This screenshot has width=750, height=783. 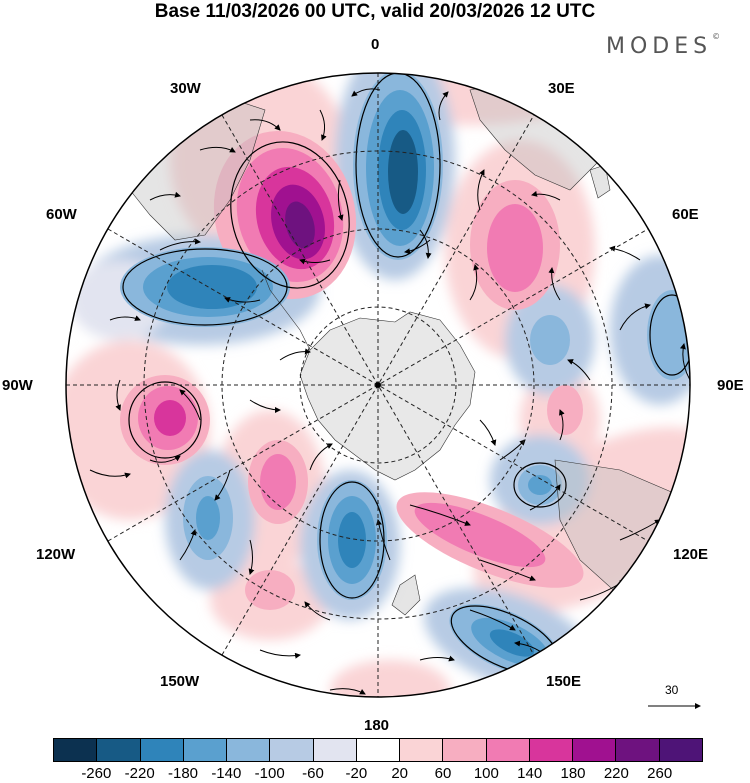 What do you see at coordinates (399, 773) in the screenshot?
I see `colorbar-tick-label: 20` at bounding box center [399, 773].